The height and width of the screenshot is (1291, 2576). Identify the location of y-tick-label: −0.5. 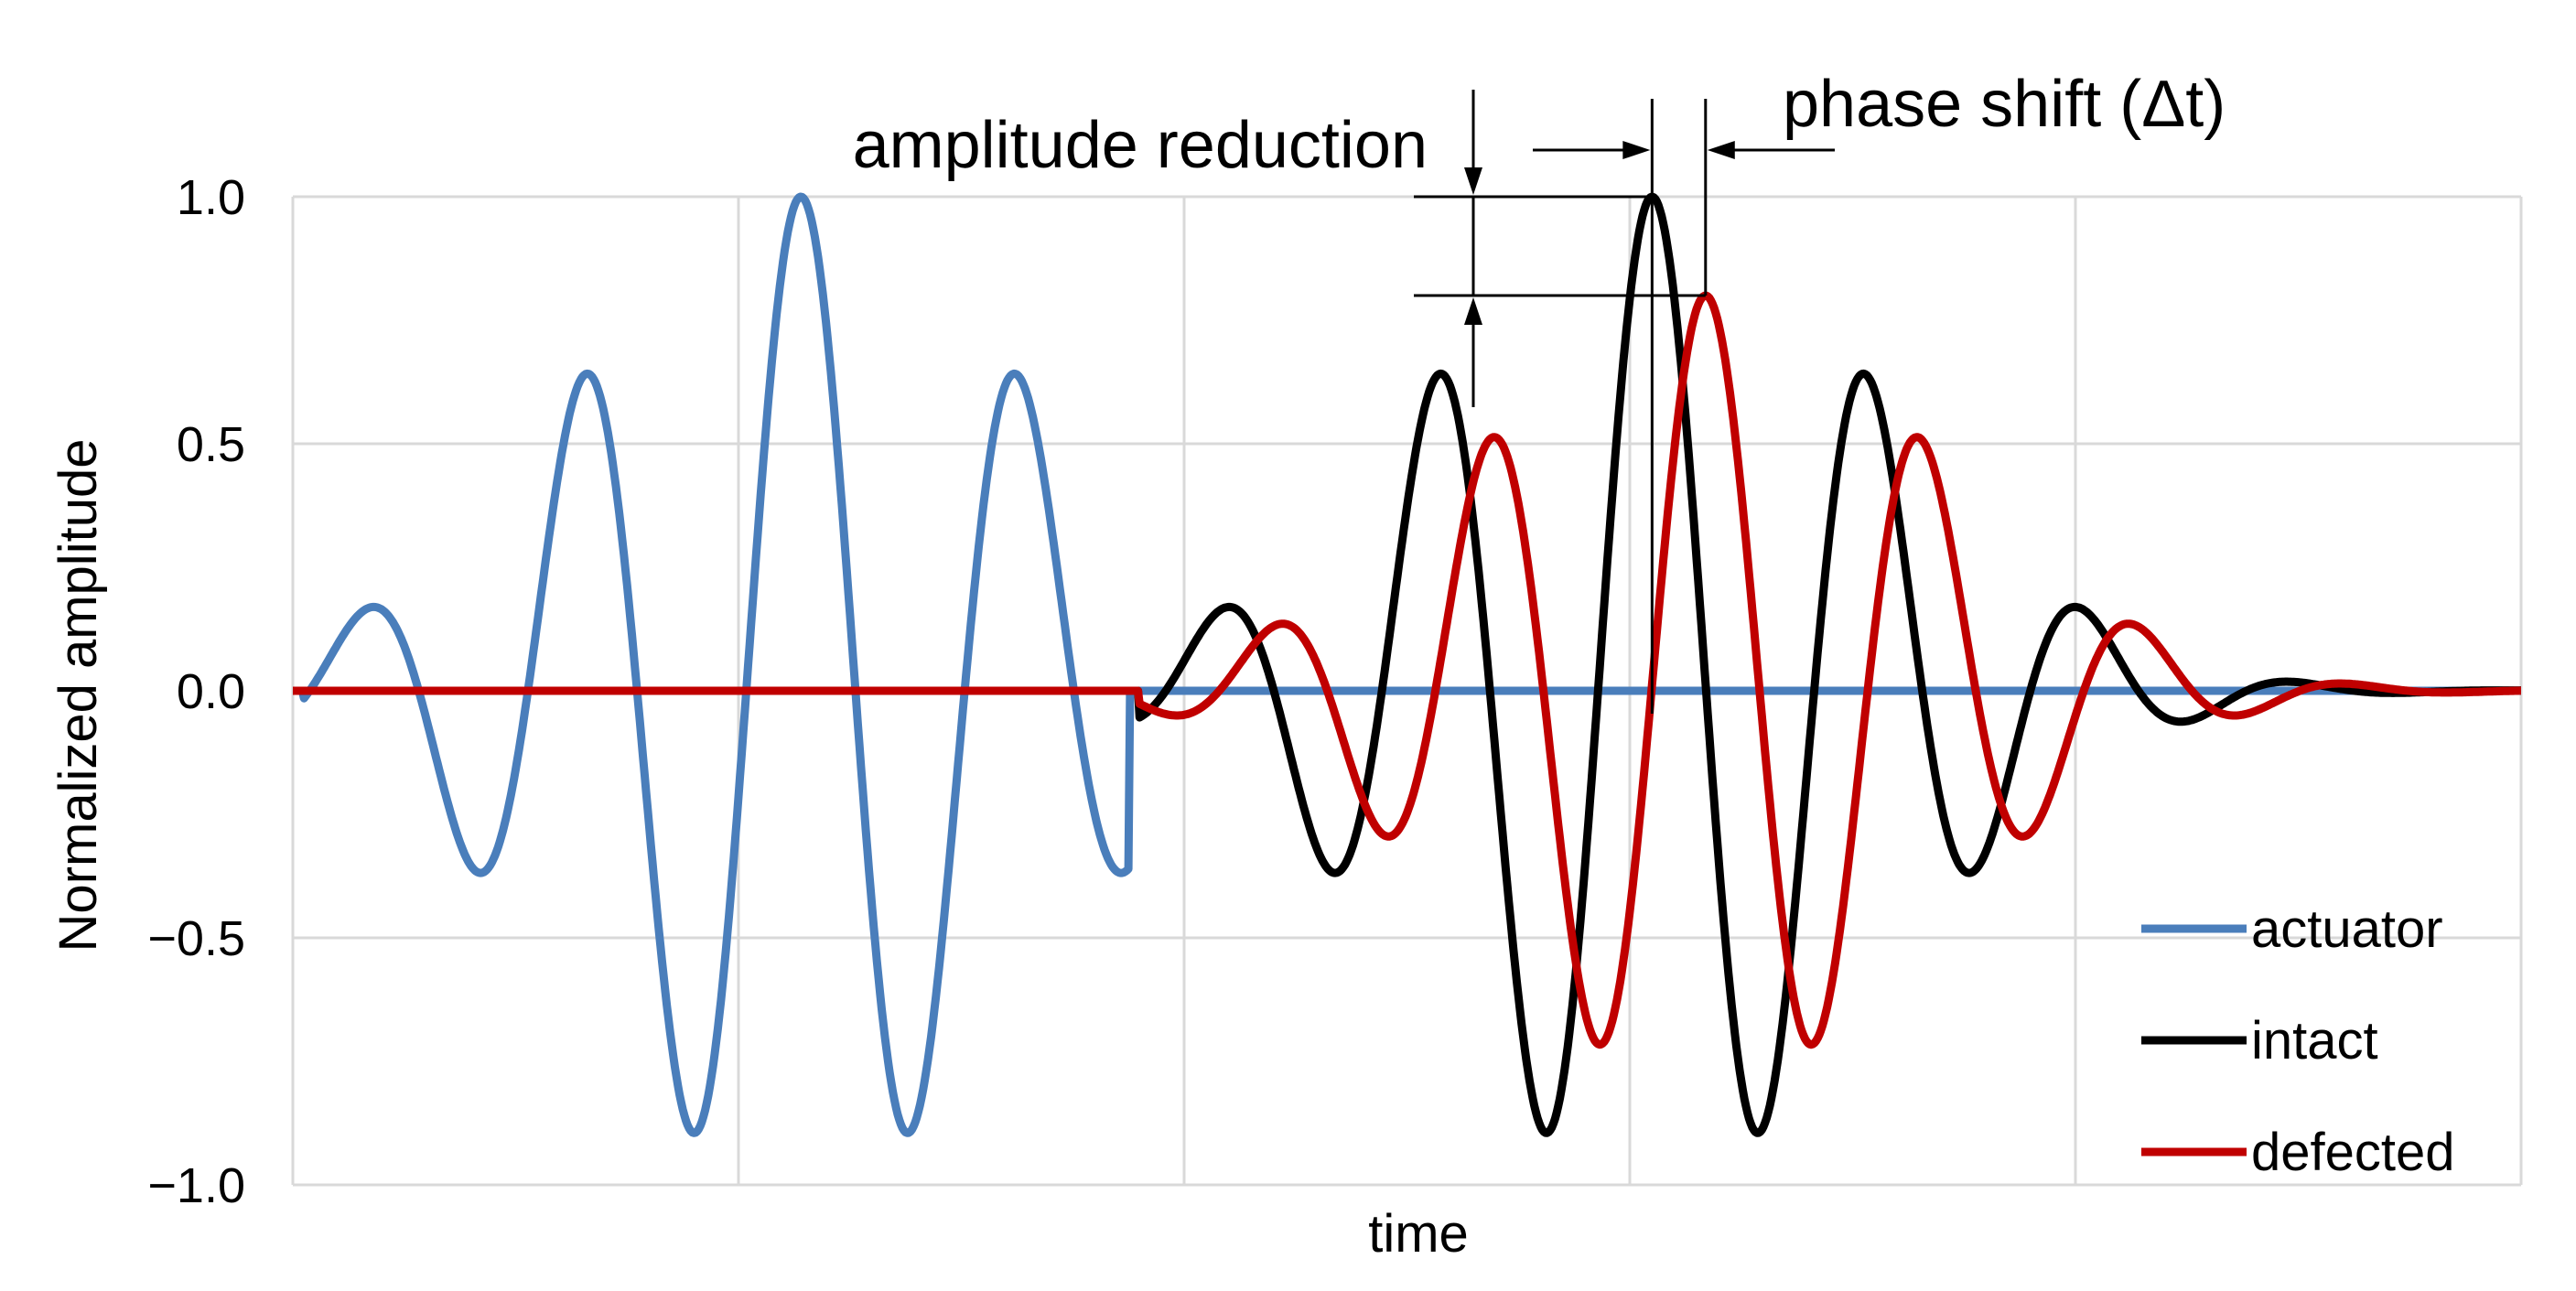
(196, 938).